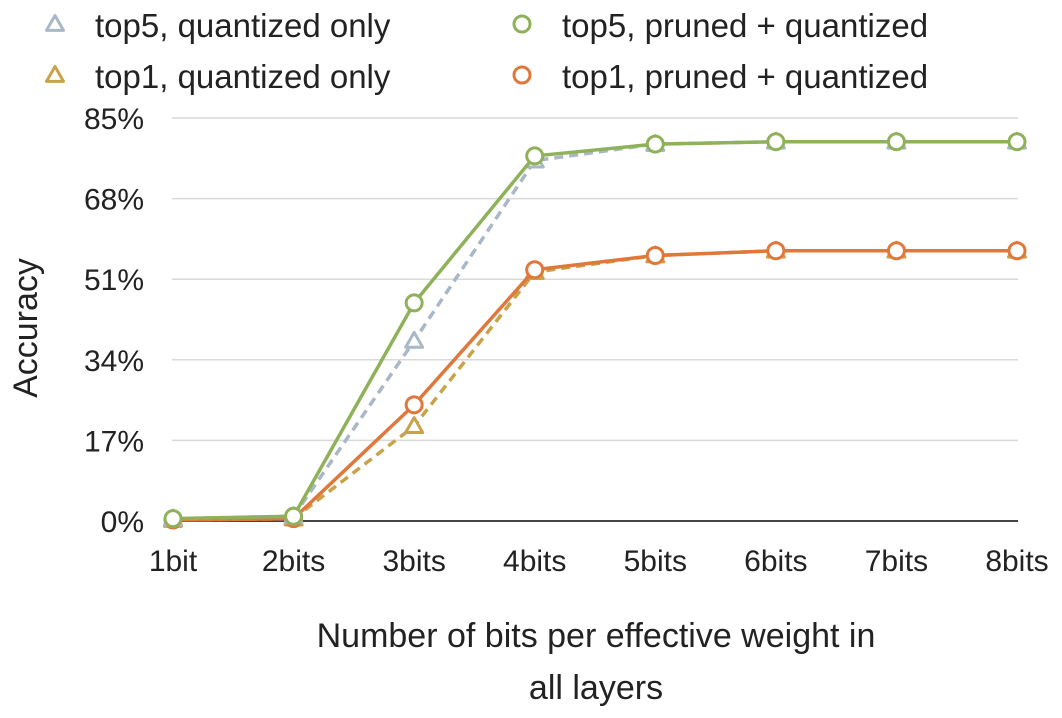  Describe the element at coordinates (1016, 561) in the screenshot. I see `x-tick-label: 8bits` at that location.